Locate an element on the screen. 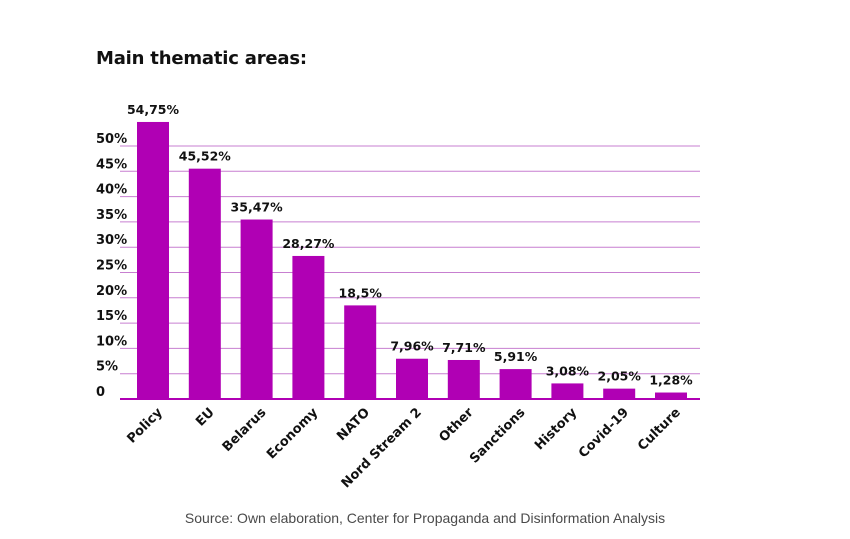 The width and height of the screenshot is (850, 539). y-axis-ticks: 0 5% 10% 15% 20% 25% 30% 35% 40% 45% 50% is located at coordinates (111, 266).